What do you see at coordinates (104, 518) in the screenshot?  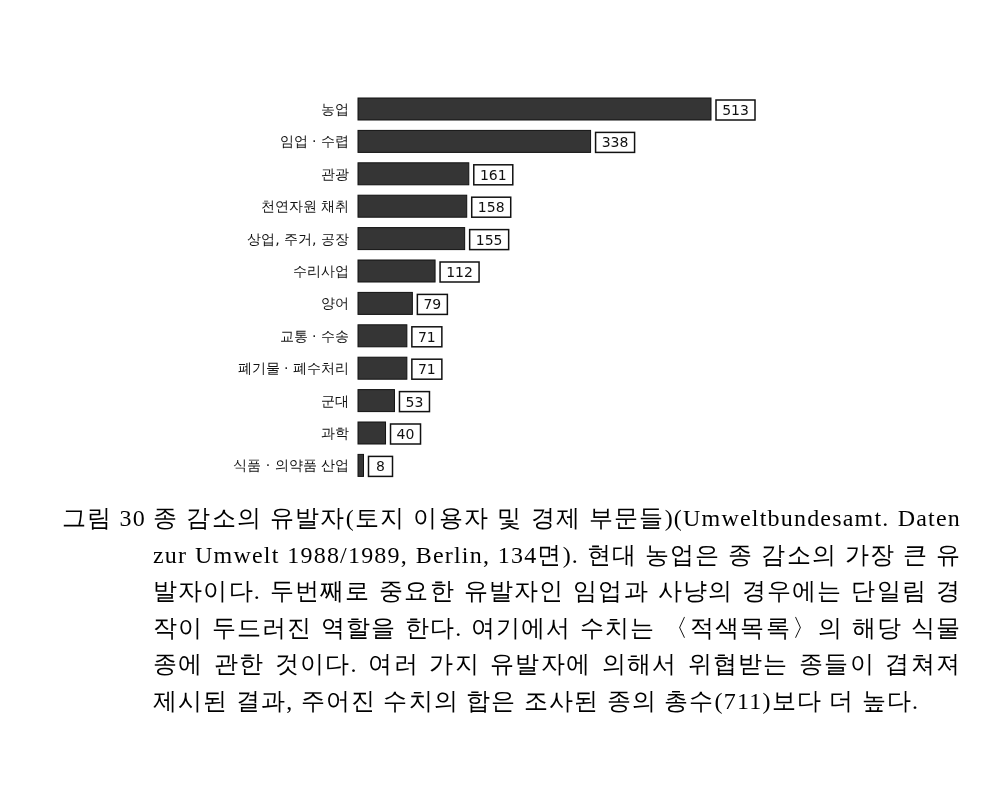 I see `caption: 그림 30` at bounding box center [104, 518].